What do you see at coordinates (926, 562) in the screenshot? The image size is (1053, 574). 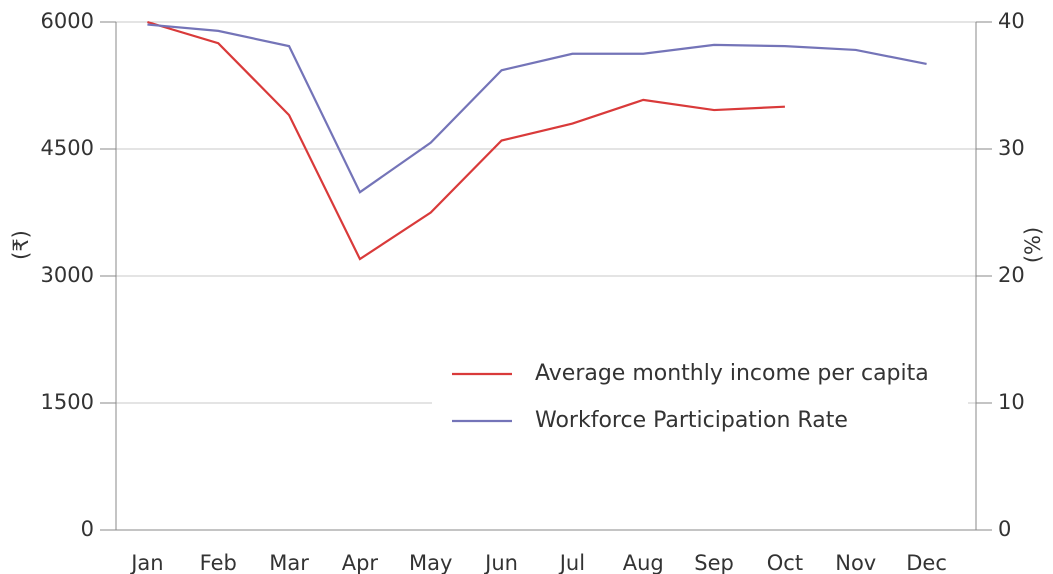 I see `x-tick-label: Dec` at bounding box center [926, 562].